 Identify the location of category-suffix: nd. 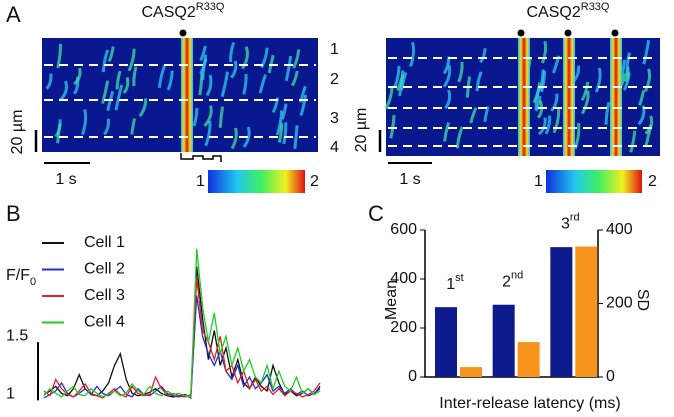
(517, 276).